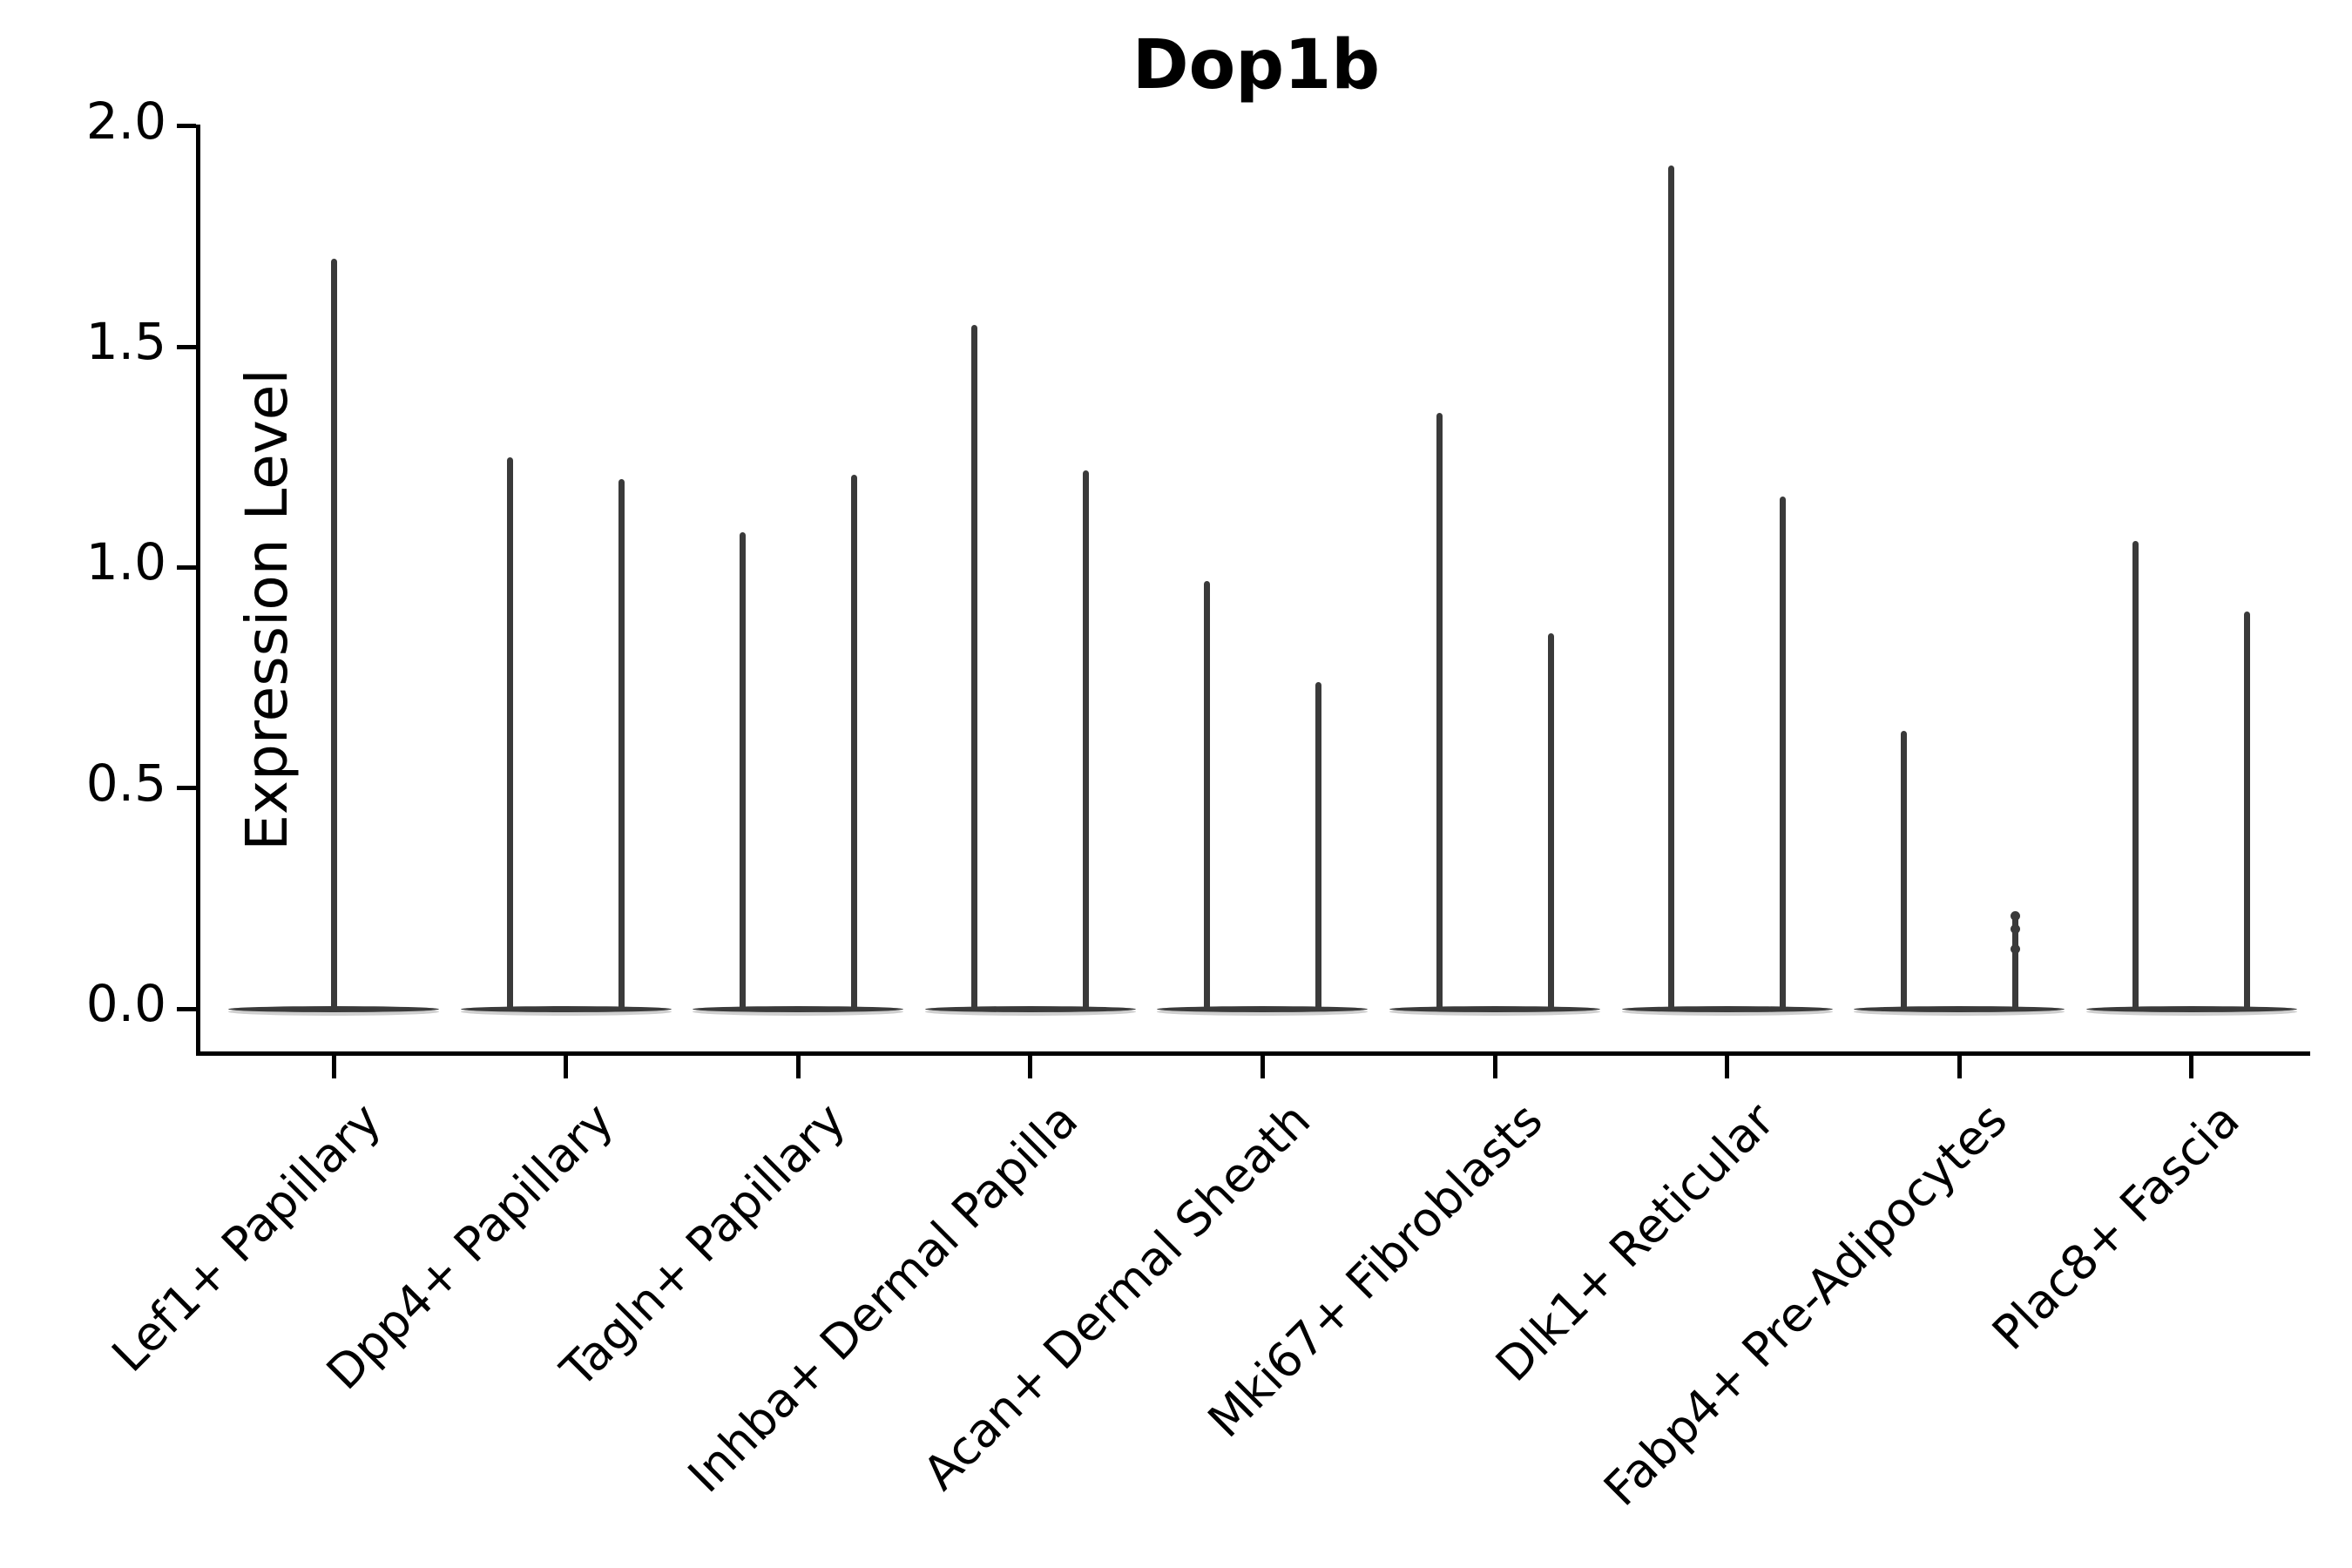 The height and width of the screenshot is (1568, 2352). What do you see at coordinates (125, 342) in the screenshot?
I see `y-tick-label-1.5: 1.5` at bounding box center [125, 342].